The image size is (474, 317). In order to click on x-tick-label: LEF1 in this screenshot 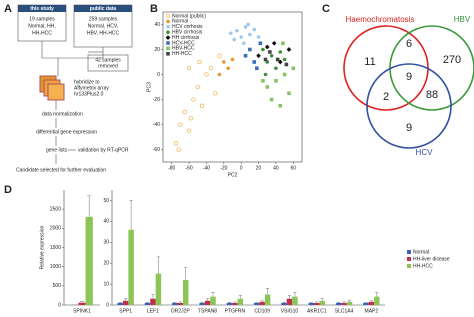, I will do `click(153, 311)`.